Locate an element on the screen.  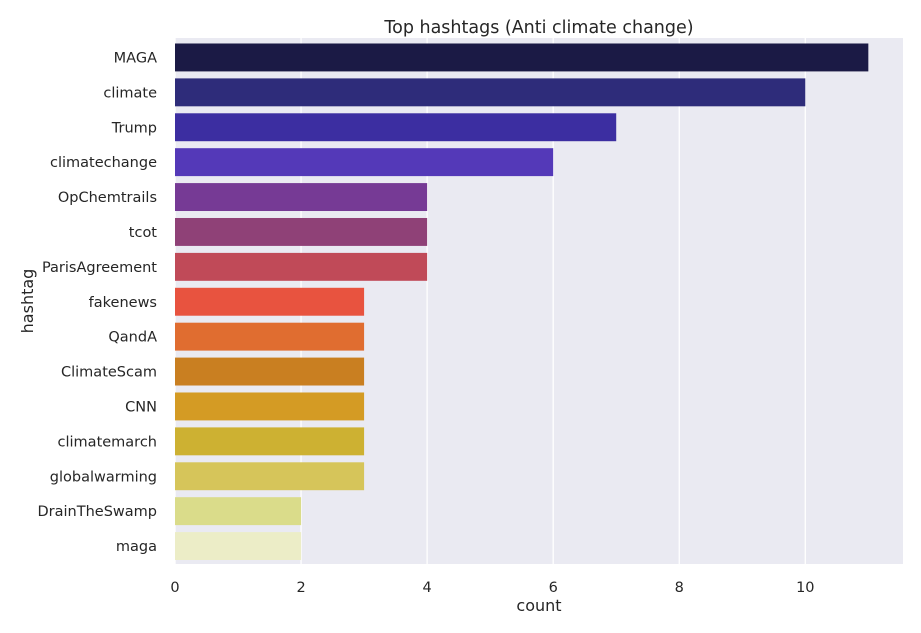
bar-maga is located at coordinates (238, 546).